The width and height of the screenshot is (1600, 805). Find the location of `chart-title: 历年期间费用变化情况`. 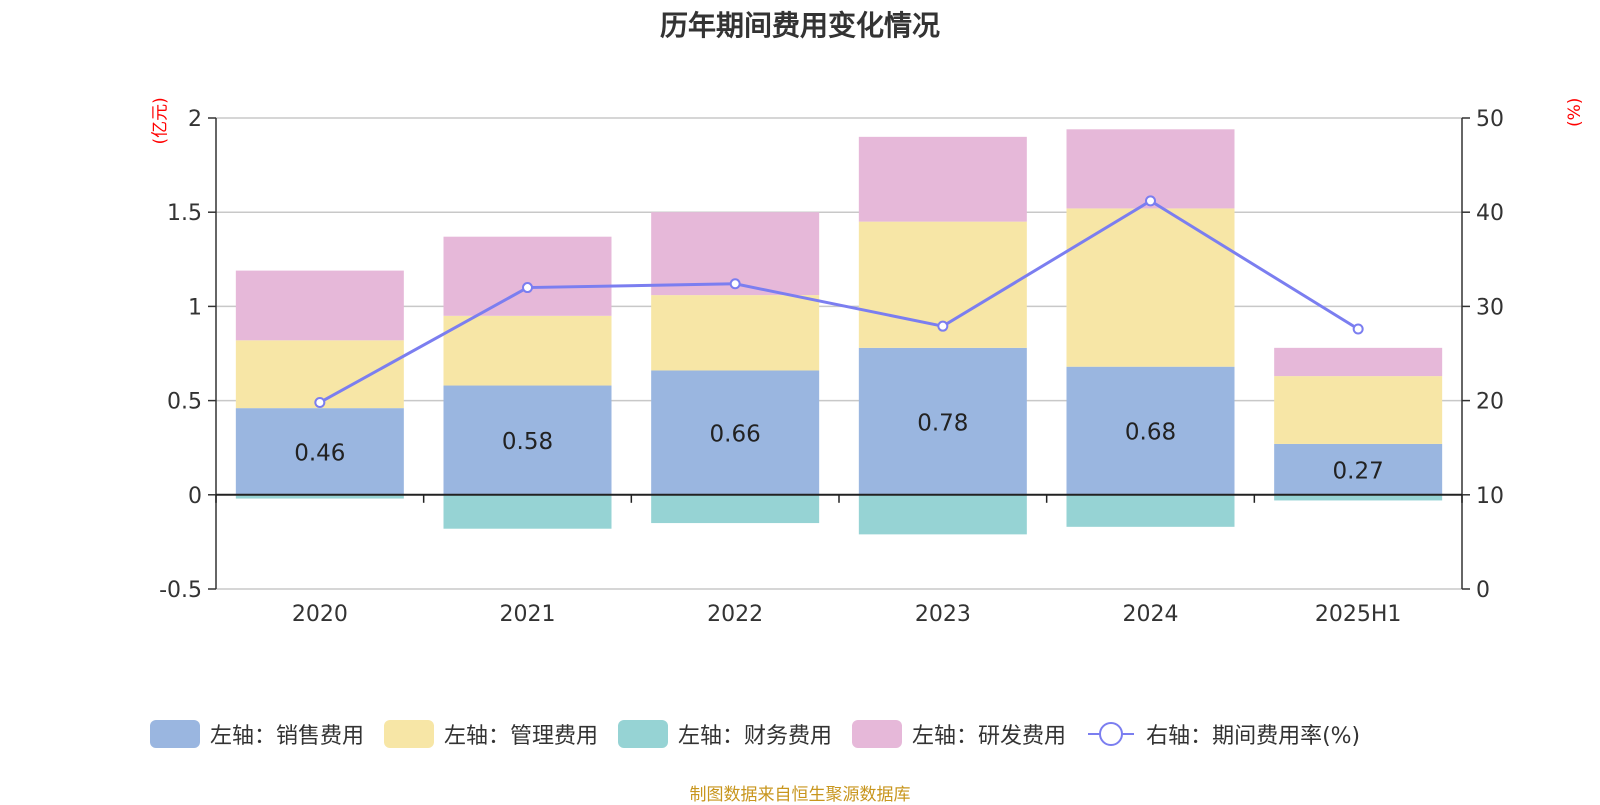

chart-title: 历年期间费用变化情况 is located at coordinates (799, 25).